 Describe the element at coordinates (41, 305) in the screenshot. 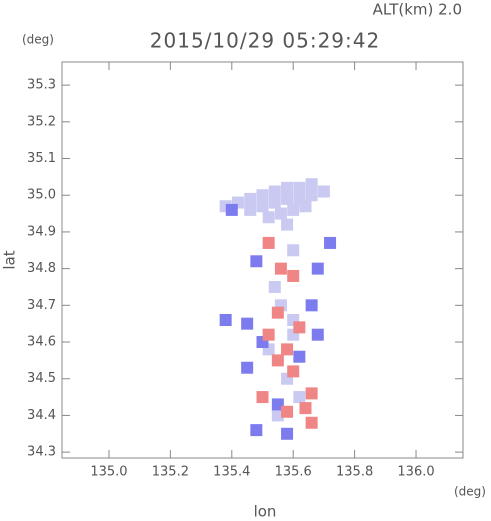

I see `y-tick-label: 34.7` at that location.